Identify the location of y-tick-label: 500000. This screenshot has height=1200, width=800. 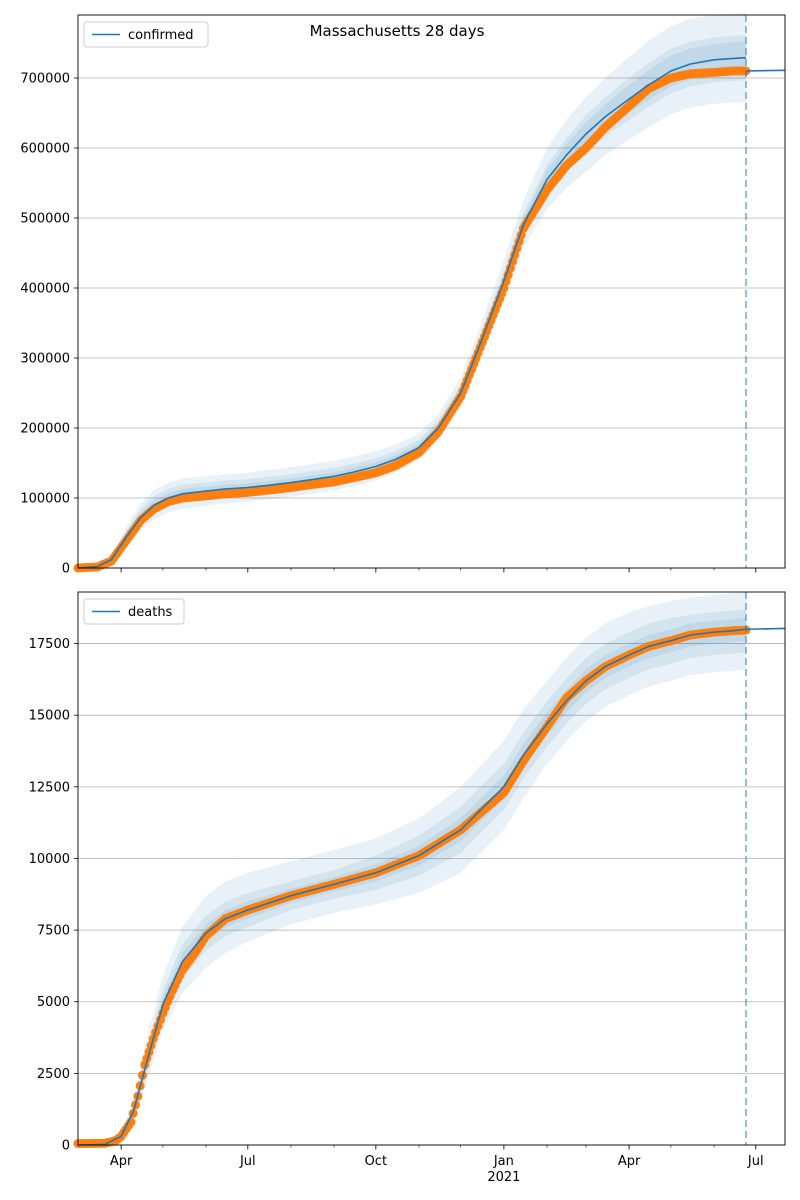
(45, 219).